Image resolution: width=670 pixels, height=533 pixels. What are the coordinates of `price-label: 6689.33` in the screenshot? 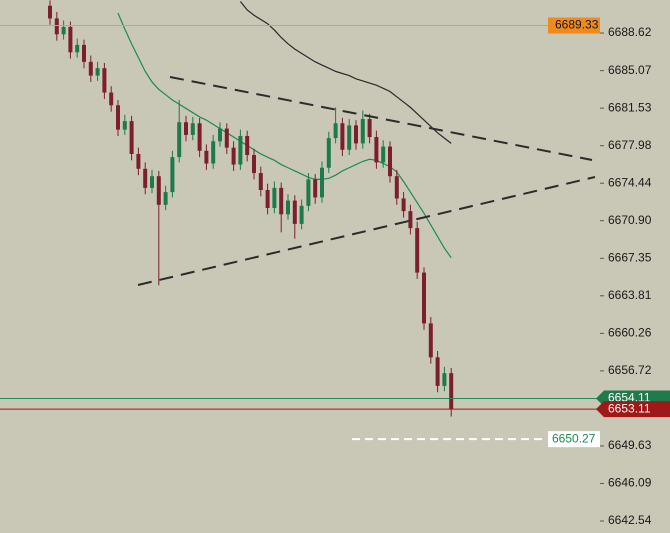 It's located at (577, 25).